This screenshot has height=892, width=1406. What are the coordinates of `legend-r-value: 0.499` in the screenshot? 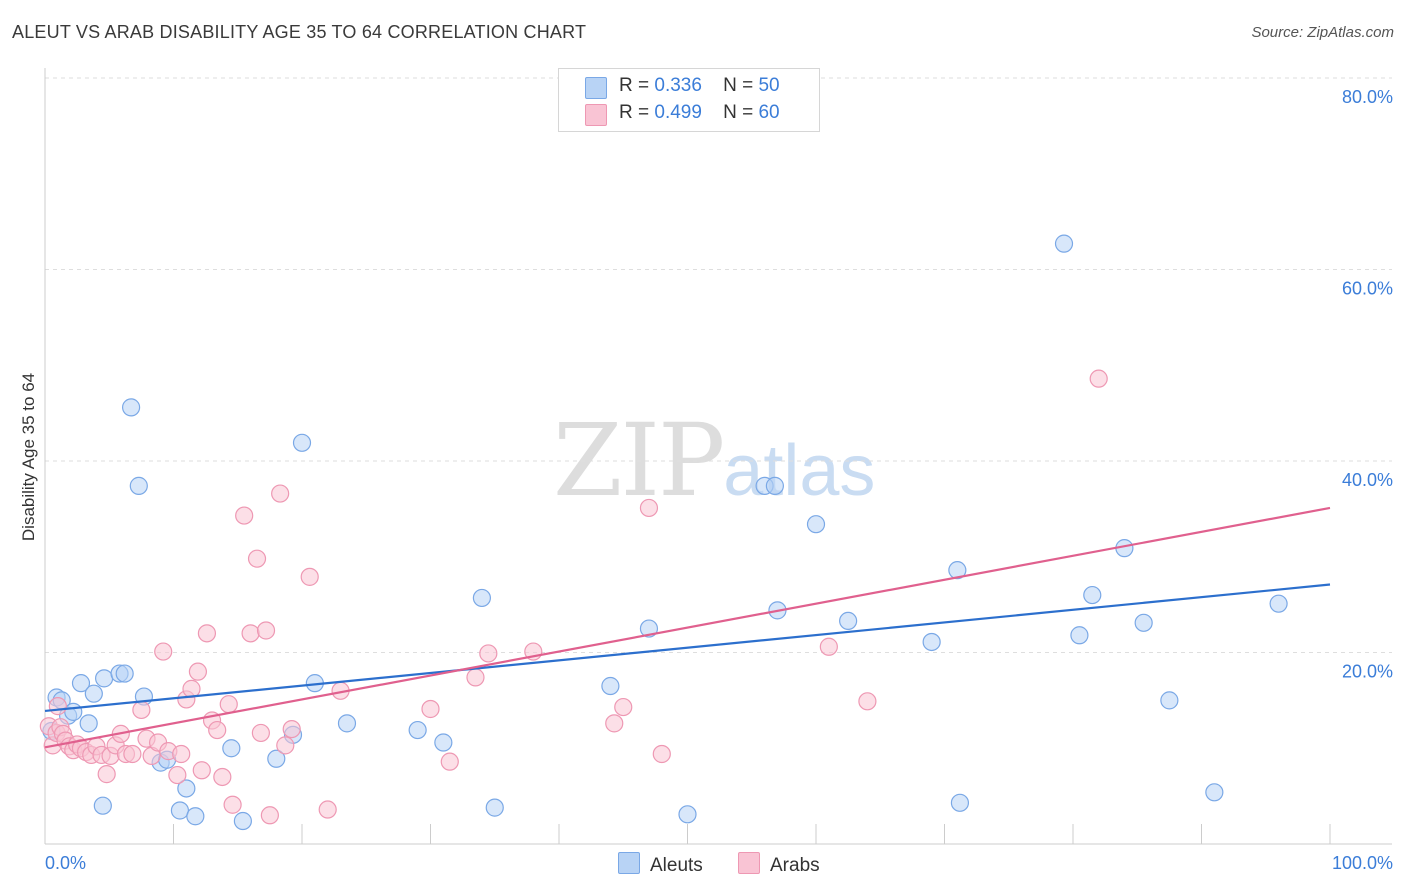 It's located at (678, 112).